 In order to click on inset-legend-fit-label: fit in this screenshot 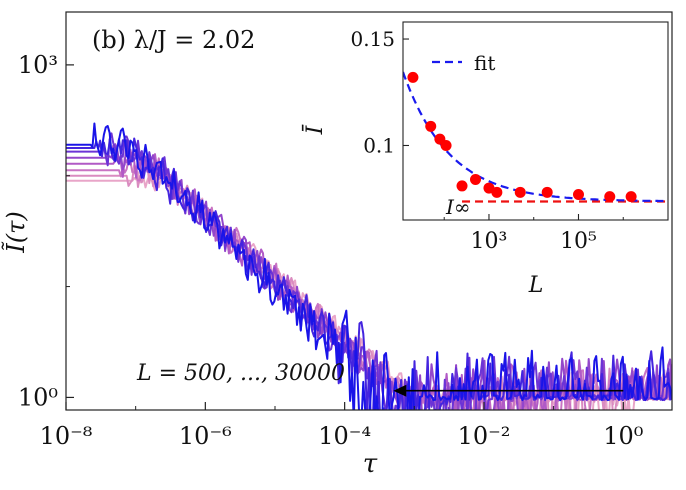, I will do `click(484, 63)`.